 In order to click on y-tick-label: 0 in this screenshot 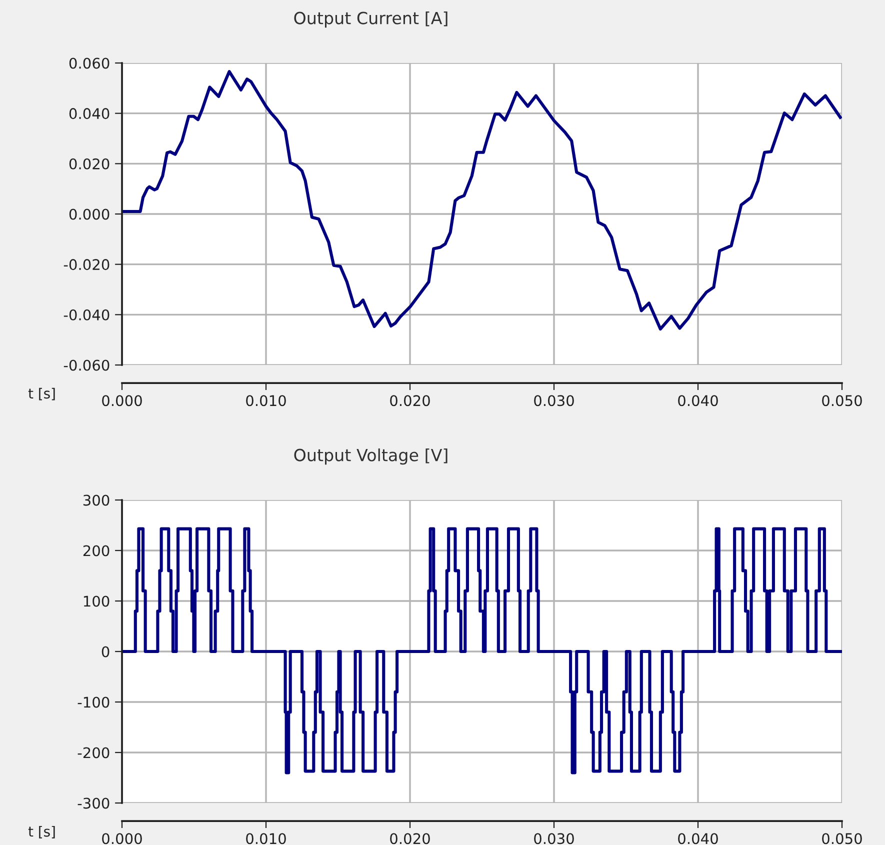, I will do `click(106, 652)`.